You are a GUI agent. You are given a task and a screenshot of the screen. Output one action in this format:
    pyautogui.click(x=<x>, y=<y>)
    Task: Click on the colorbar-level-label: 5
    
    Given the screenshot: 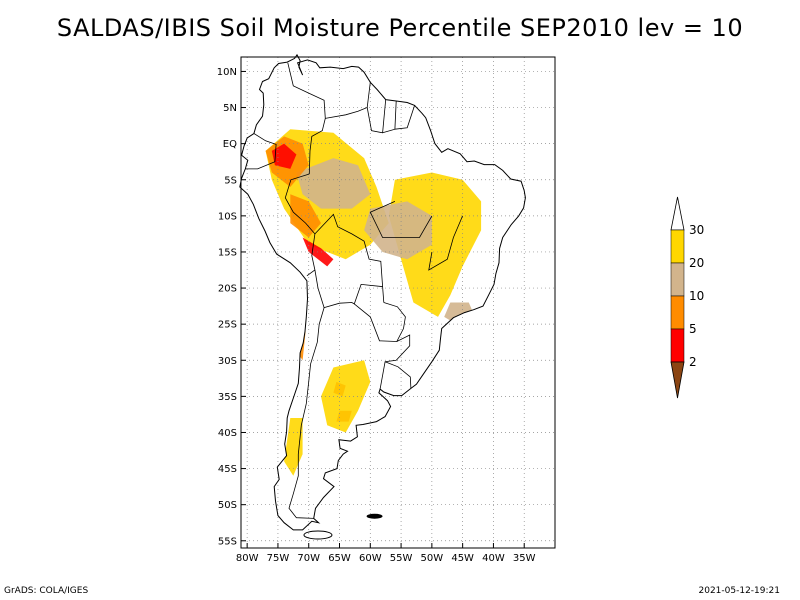 What is the action you would take?
    pyautogui.click(x=693, y=329)
    